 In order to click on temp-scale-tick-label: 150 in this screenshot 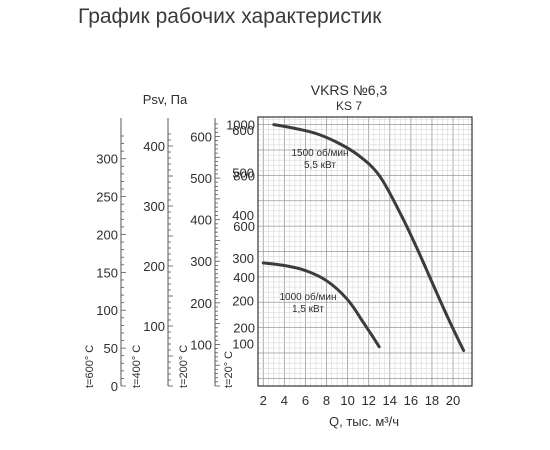, I will do `click(107, 272)`.